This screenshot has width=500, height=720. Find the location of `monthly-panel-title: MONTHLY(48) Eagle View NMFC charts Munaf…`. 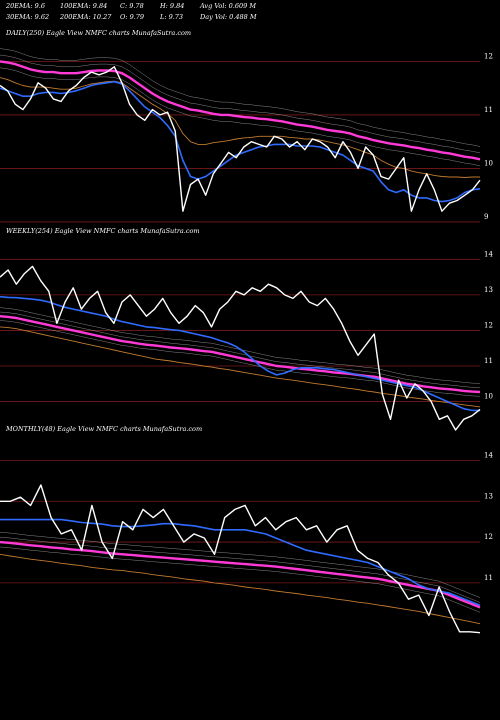

monthly-panel-title: MONTHLY(48) Eagle View NMFC charts Munaf… is located at coordinates (103, 429).